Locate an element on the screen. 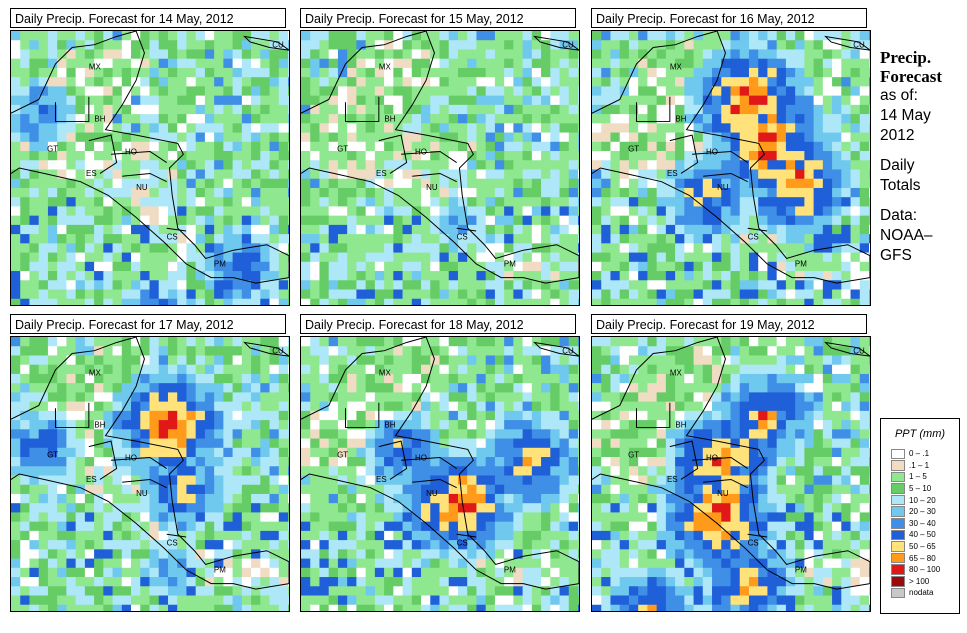 The width and height of the screenshot is (967, 633). legend-label: .1 – 1 is located at coordinates (919, 465).